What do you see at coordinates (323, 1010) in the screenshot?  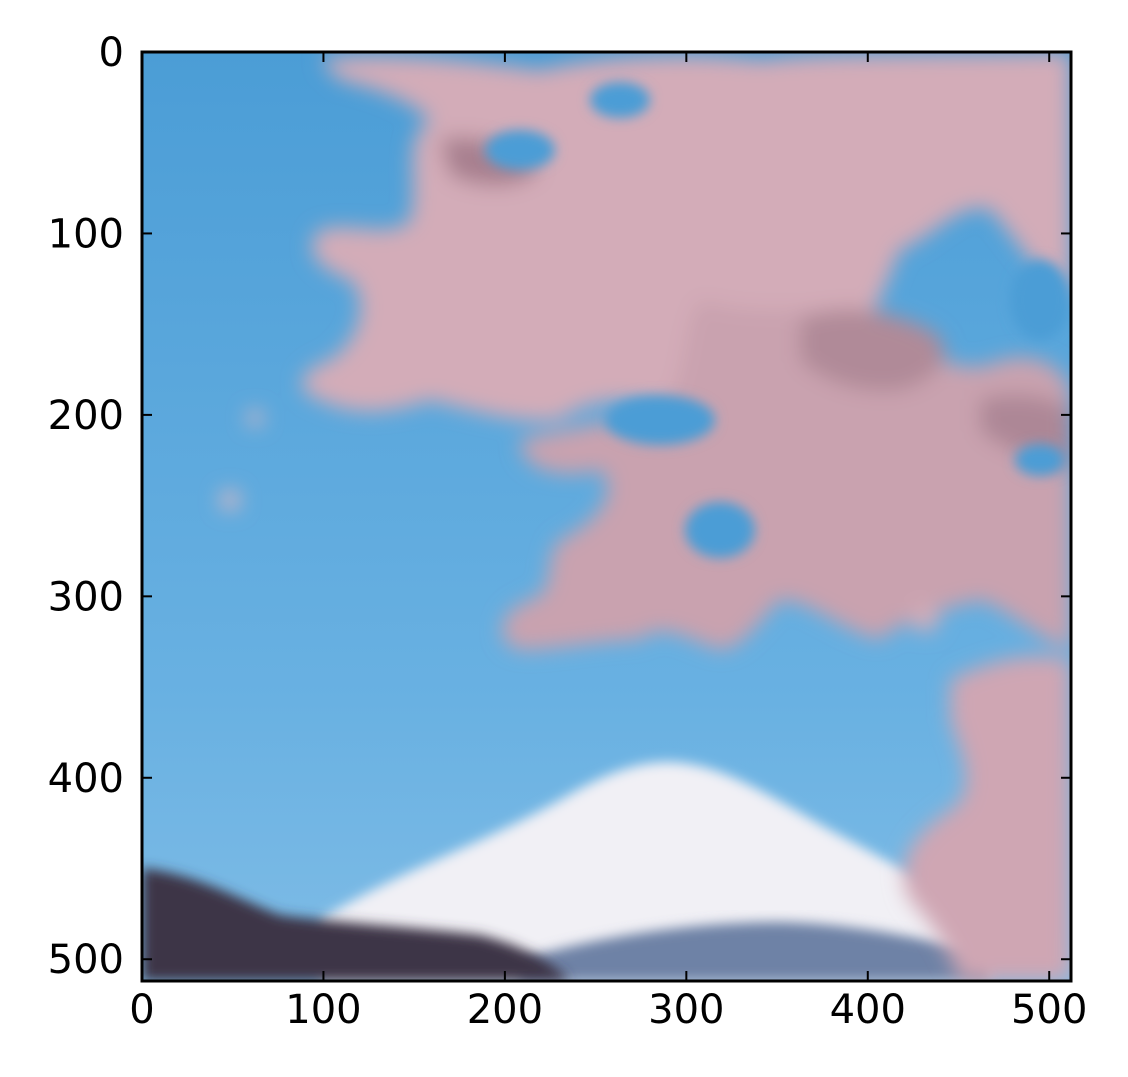 I see `x-tick-label: 100` at bounding box center [323, 1010].